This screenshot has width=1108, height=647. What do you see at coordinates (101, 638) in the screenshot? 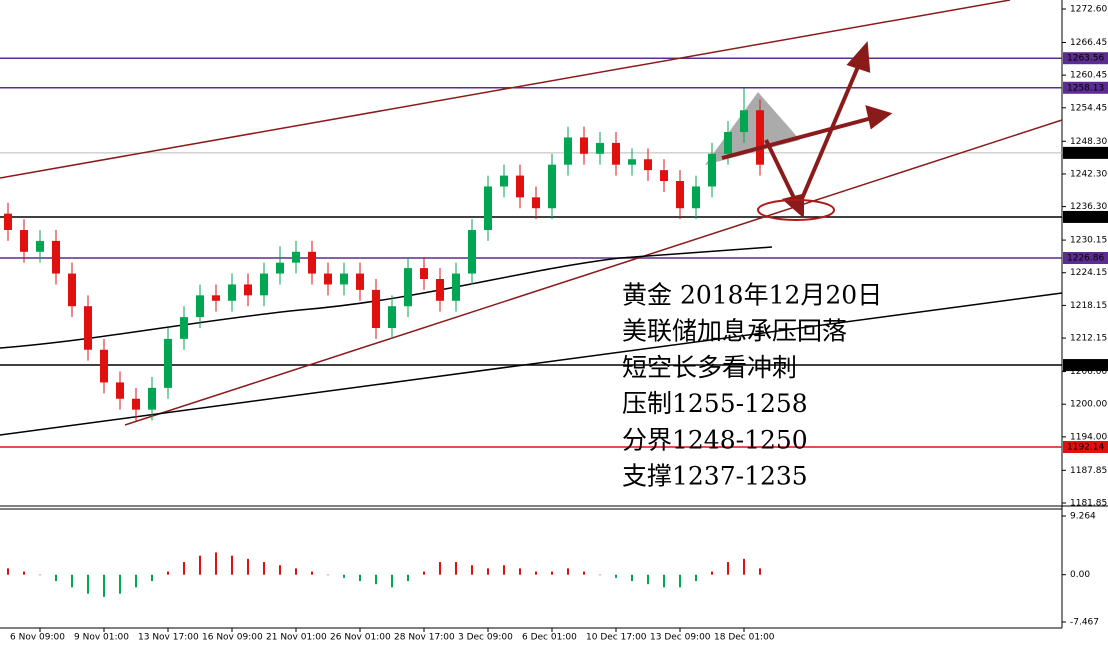
I see `x-tick-label: 9 Nov 01:00` at bounding box center [101, 638].